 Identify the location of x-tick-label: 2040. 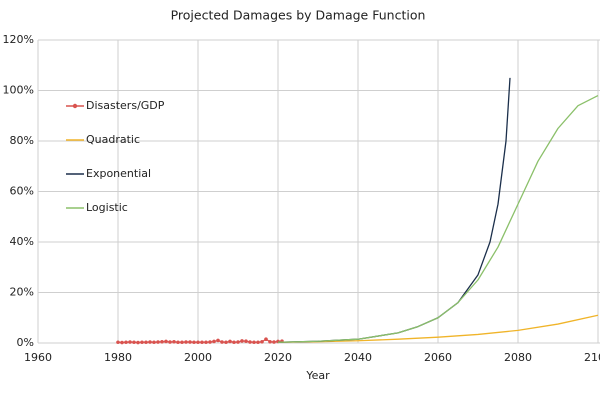
(358, 357).